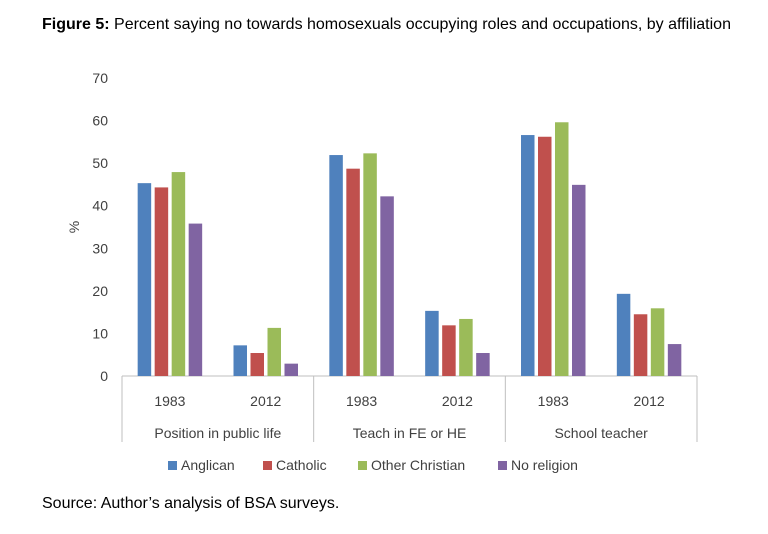 The width and height of the screenshot is (768, 534). Describe the element at coordinates (100, 333) in the screenshot. I see `y-tick-label: 10` at that location.